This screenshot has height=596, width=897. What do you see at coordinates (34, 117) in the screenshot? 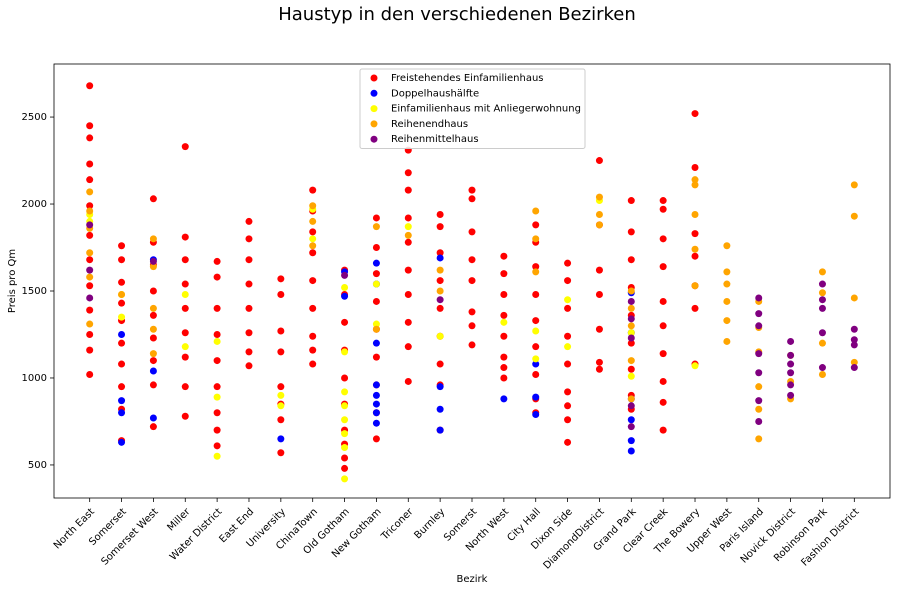
I see `y-tick-label: 2500` at bounding box center [34, 117].